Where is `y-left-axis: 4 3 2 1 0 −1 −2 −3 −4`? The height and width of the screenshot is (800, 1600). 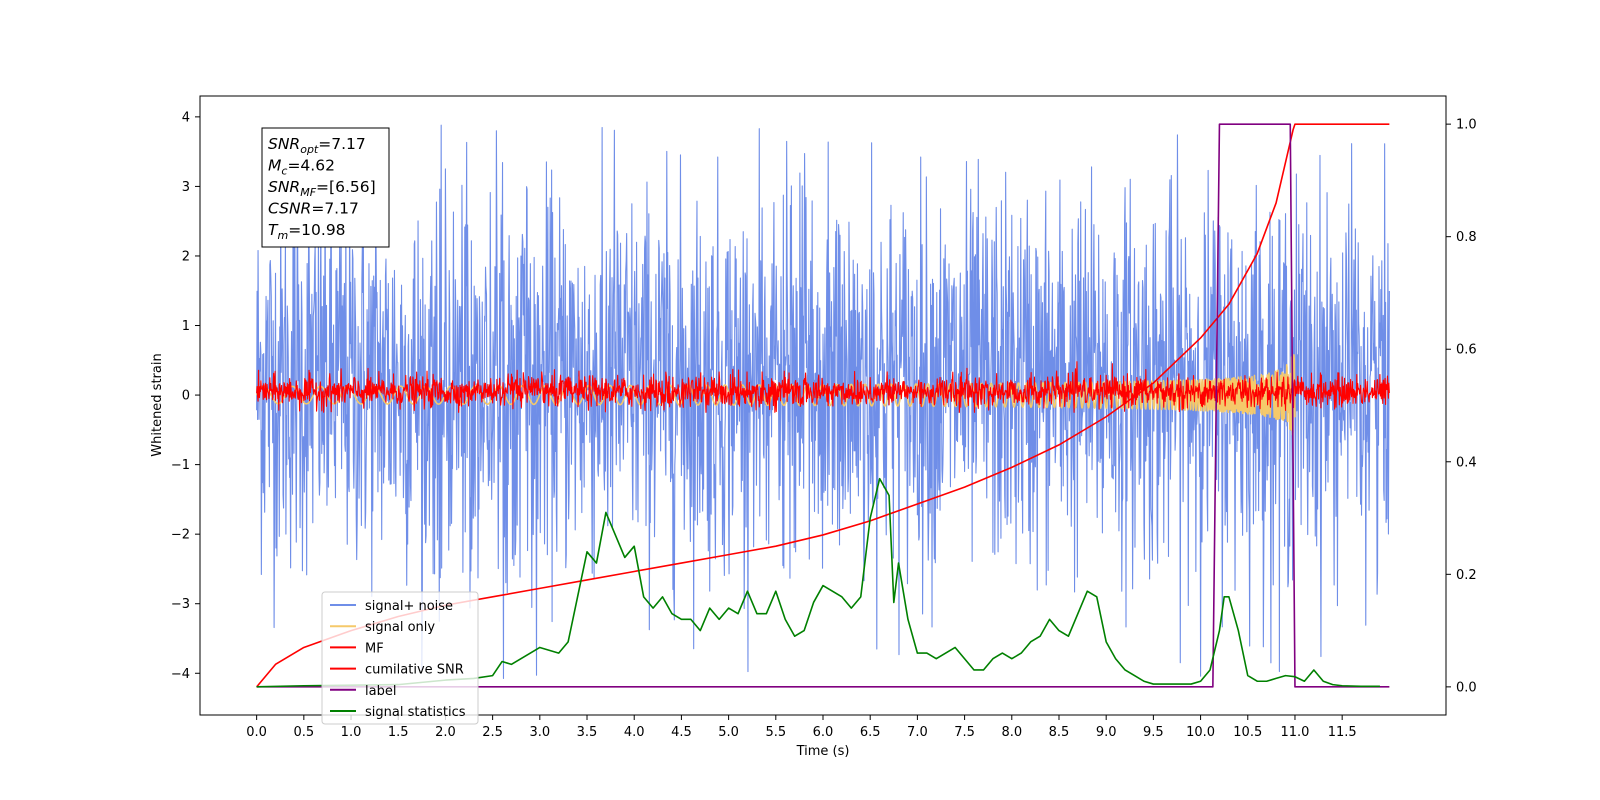 y-left-axis: 4 3 2 1 0 −1 −2 −3 −4 is located at coordinates (185, 396).